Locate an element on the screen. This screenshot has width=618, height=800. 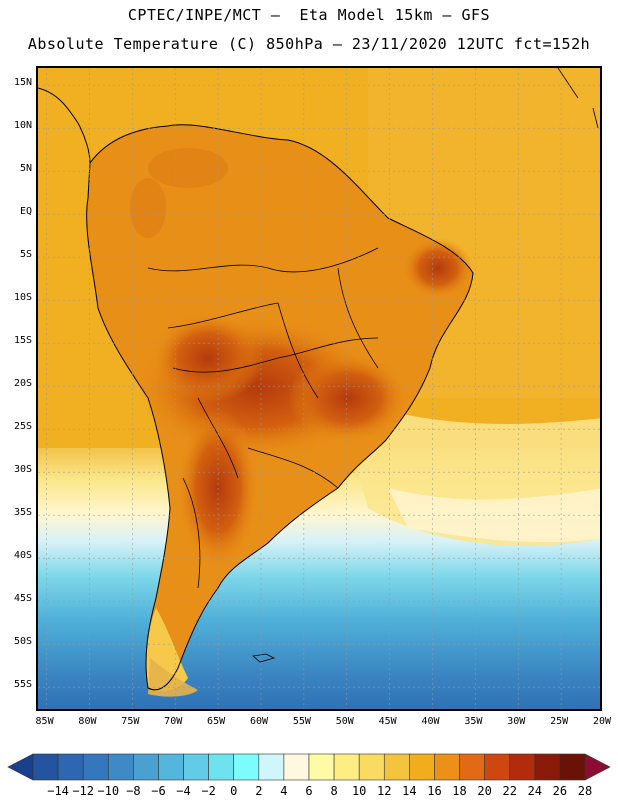
lat-label: 5N is located at coordinates (25, 169).